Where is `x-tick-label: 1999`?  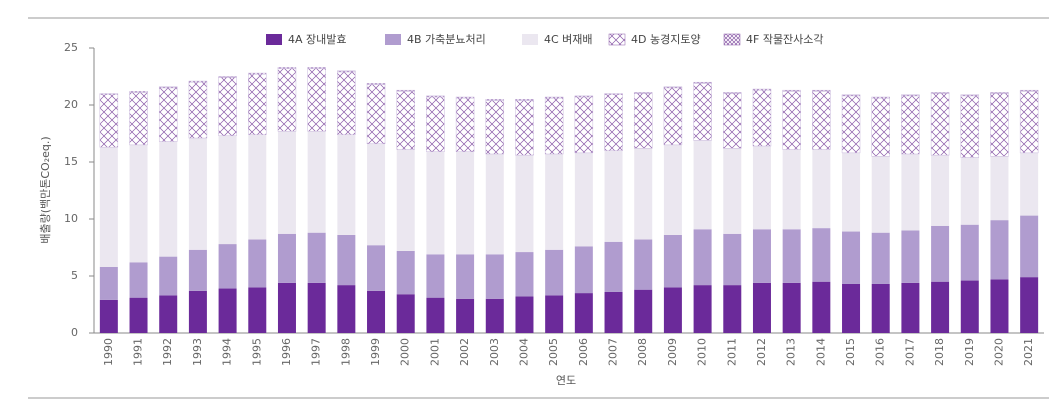 x-tick-label: 1999 is located at coordinates (375, 352).